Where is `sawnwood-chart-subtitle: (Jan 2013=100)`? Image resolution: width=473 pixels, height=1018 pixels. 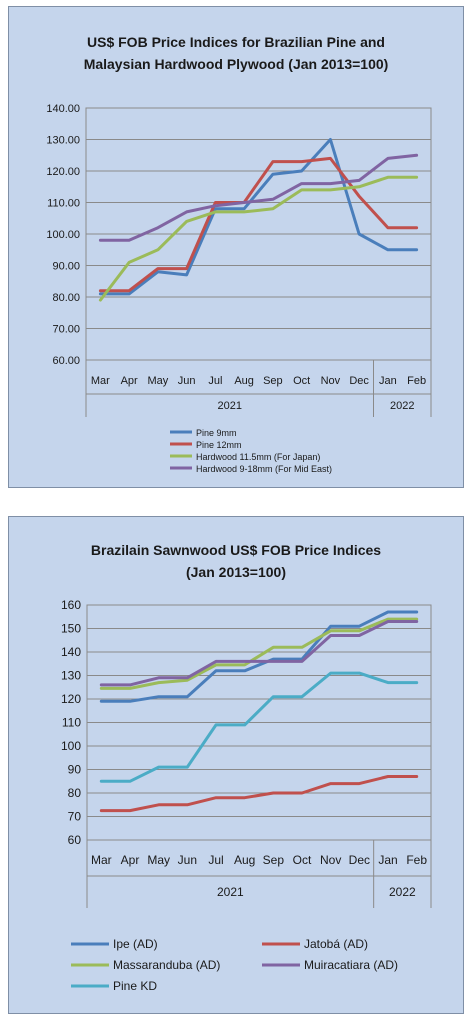 sawnwood-chart-subtitle: (Jan 2013=100) is located at coordinates (236, 572).